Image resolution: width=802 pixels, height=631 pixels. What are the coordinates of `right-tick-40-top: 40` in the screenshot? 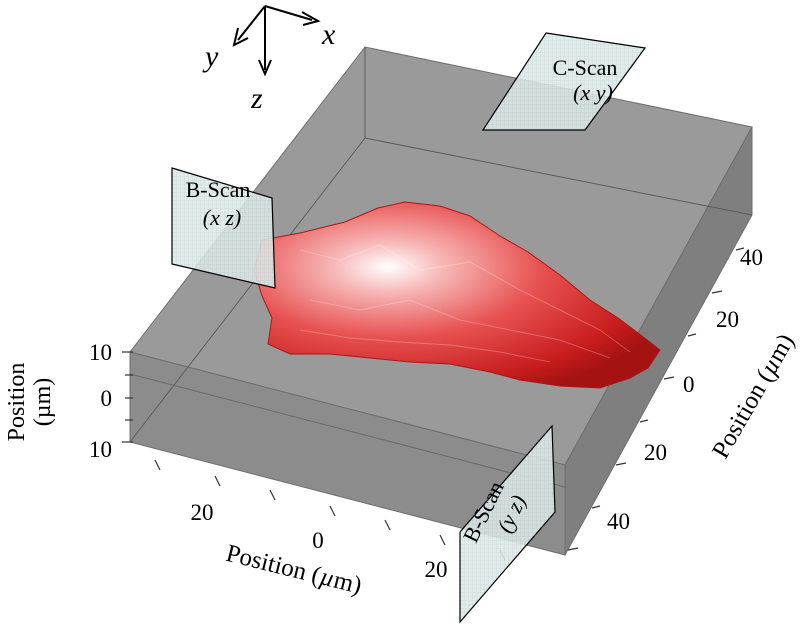 It's located at (751, 257).